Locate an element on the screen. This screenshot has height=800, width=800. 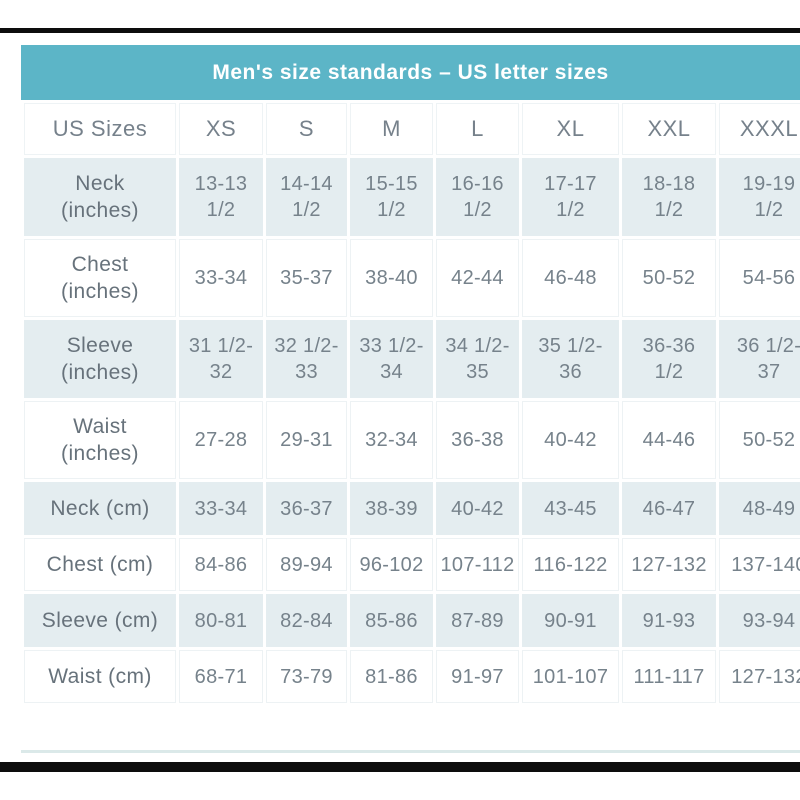
top-divider-bar is located at coordinates (400, 30).